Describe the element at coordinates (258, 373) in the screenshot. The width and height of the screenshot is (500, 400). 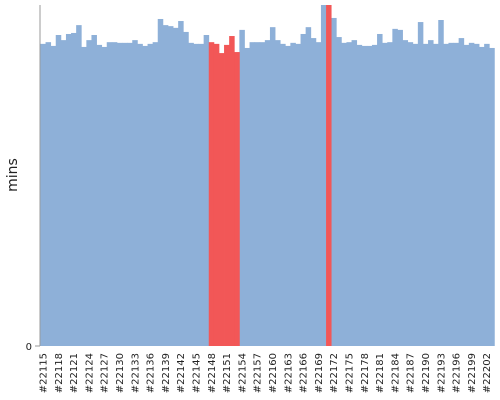
I see `x-tick-label: #22157` at that location.